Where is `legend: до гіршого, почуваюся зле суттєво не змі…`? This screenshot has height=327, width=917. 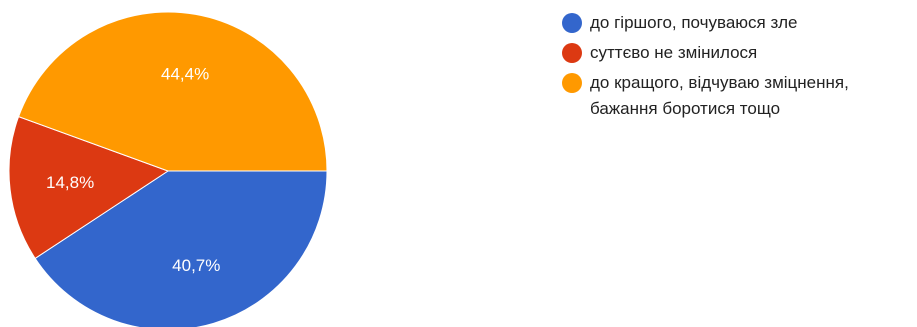 legend: до гіршого, почуваюся зле суттєво не змі… is located at coordinates (737, 68).